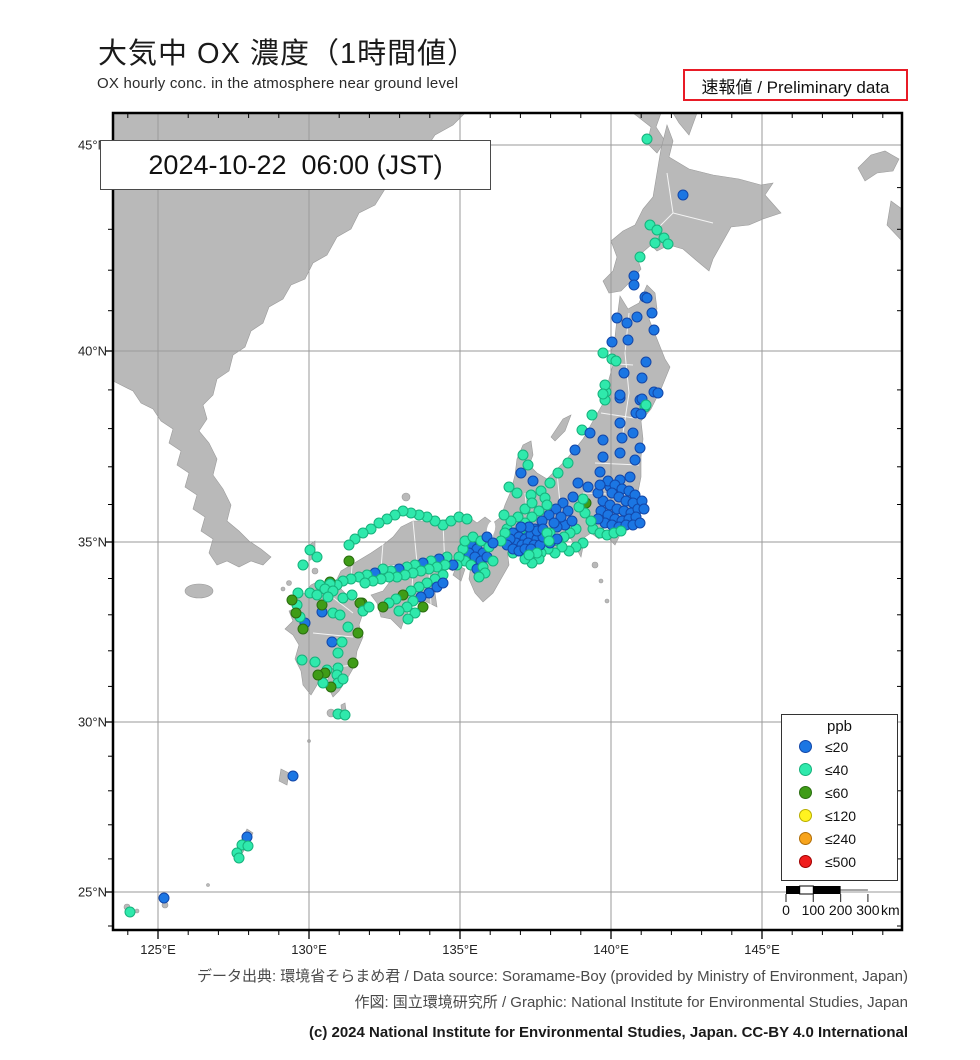 This screenshot has height=1060, width=980. What do you see at coordinates (839, 861) in the screenshot?
I see `legend-item: ≤500` at bounding box center [839, 861].